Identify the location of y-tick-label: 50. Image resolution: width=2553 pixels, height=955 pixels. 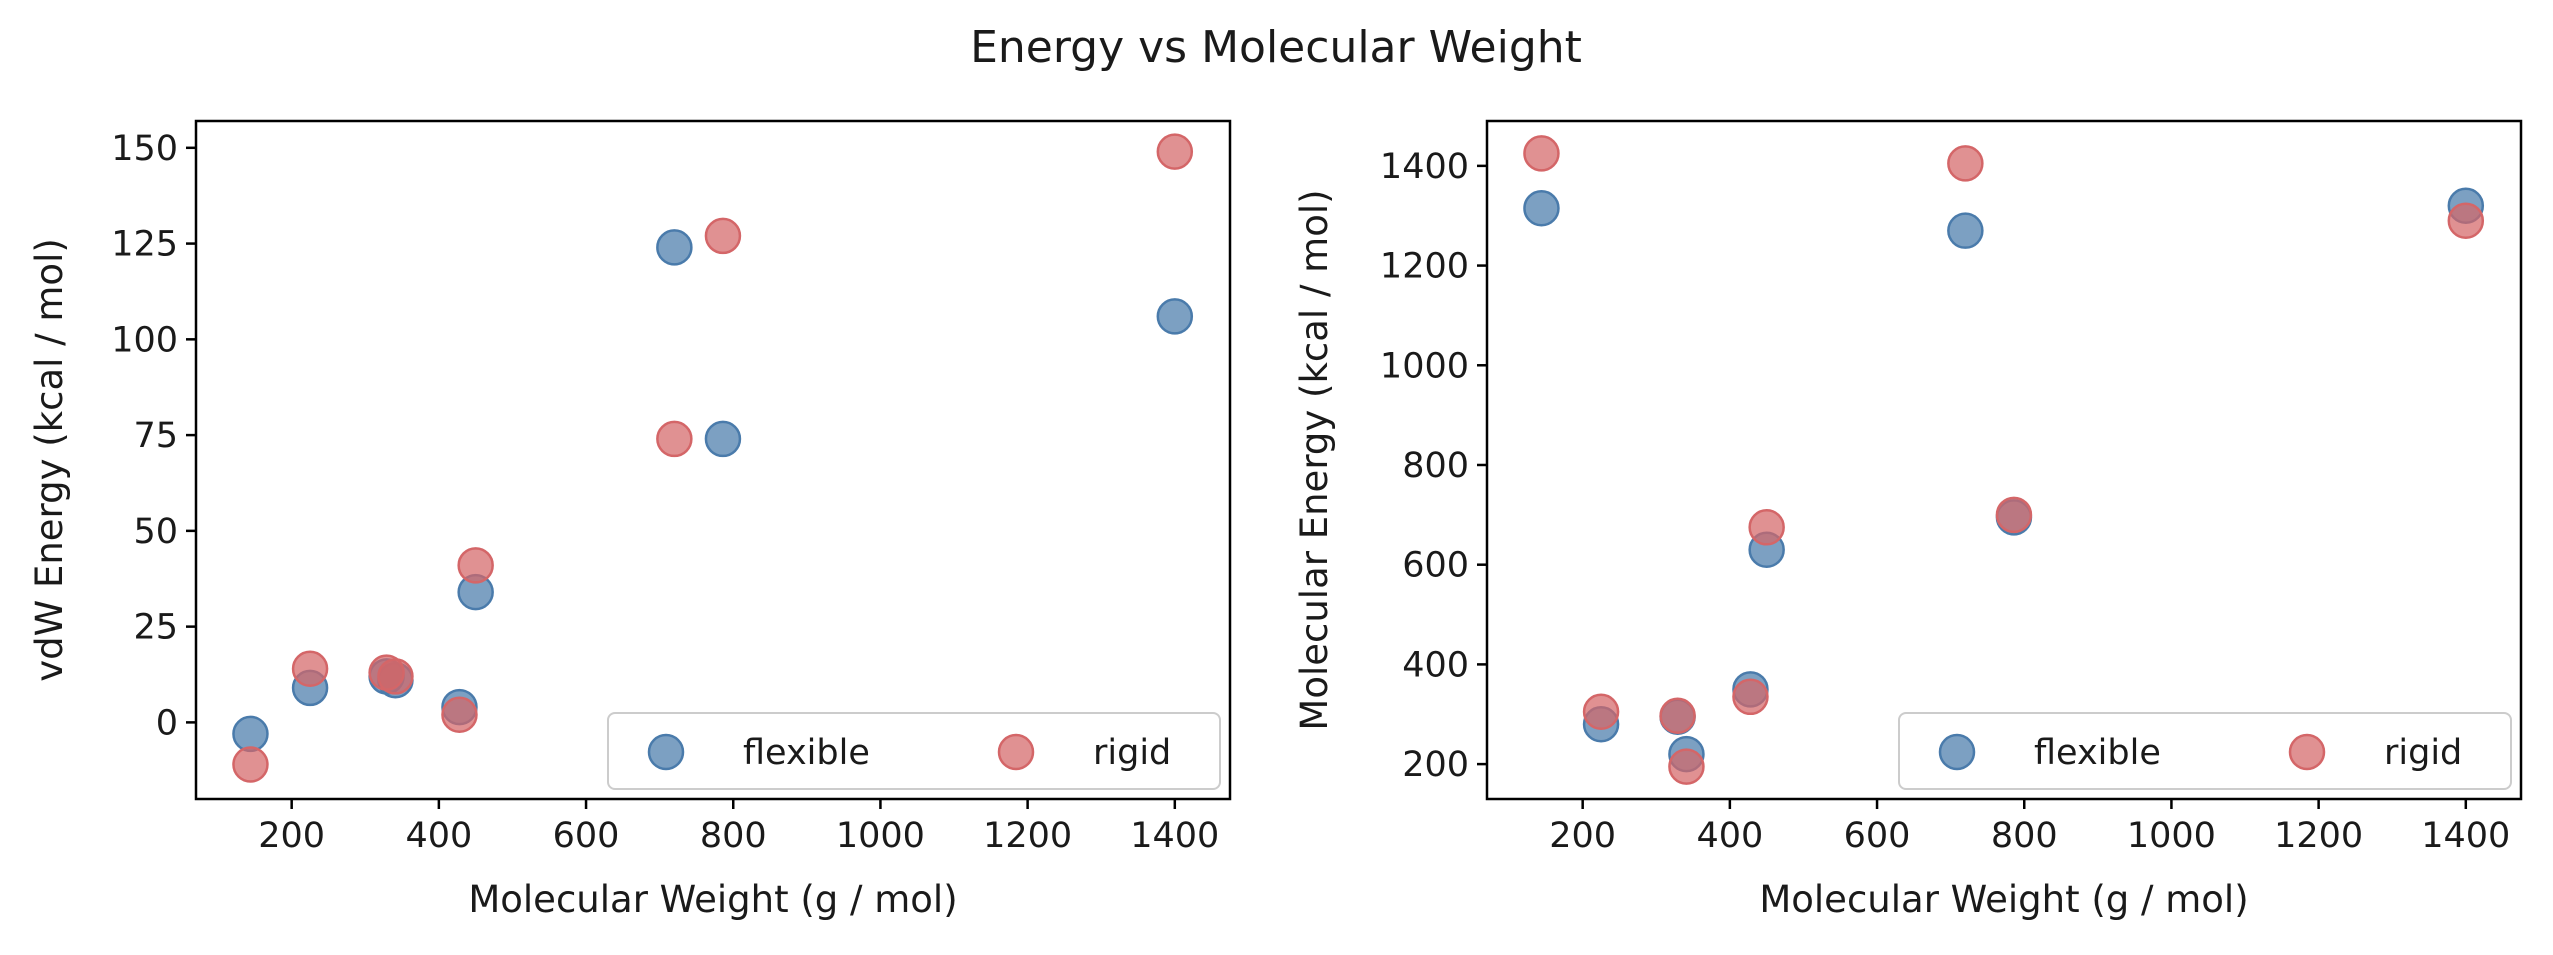
(155, 532).